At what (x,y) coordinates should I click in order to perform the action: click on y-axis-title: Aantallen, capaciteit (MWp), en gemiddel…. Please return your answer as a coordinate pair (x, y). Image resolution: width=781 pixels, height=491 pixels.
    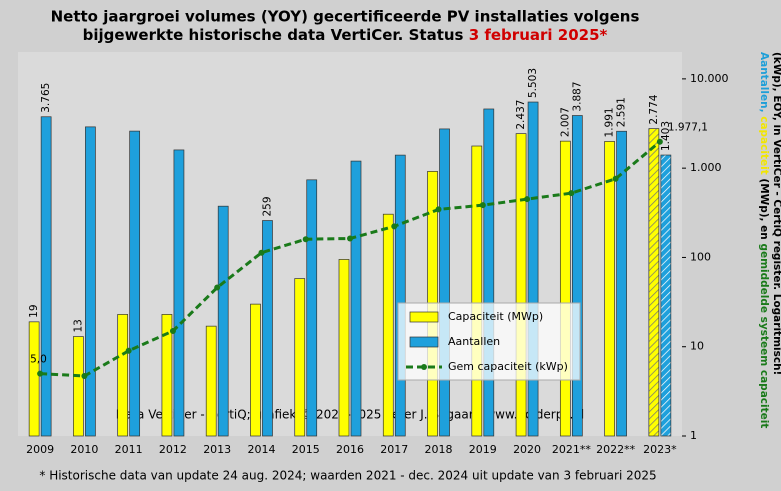
    Looking at the image, I should click on (764, 240).